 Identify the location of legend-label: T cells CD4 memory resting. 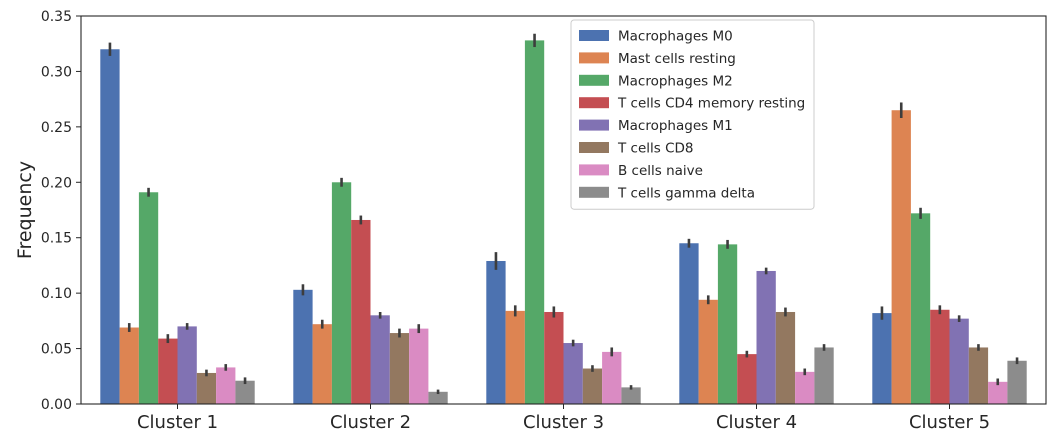
(711, 104).